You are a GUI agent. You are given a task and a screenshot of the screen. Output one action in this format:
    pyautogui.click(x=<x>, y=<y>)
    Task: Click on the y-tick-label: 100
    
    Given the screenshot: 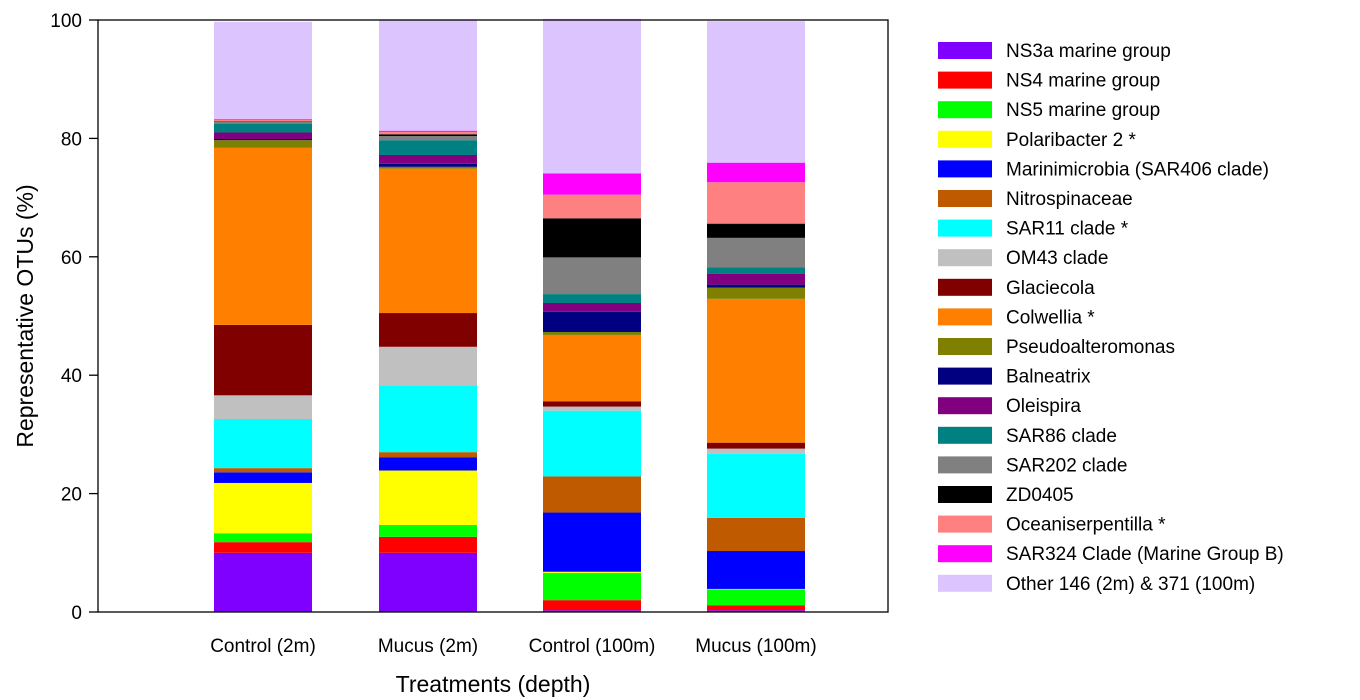 What is the action you would take?
    pyautogui.click(x=66, y=21)
    